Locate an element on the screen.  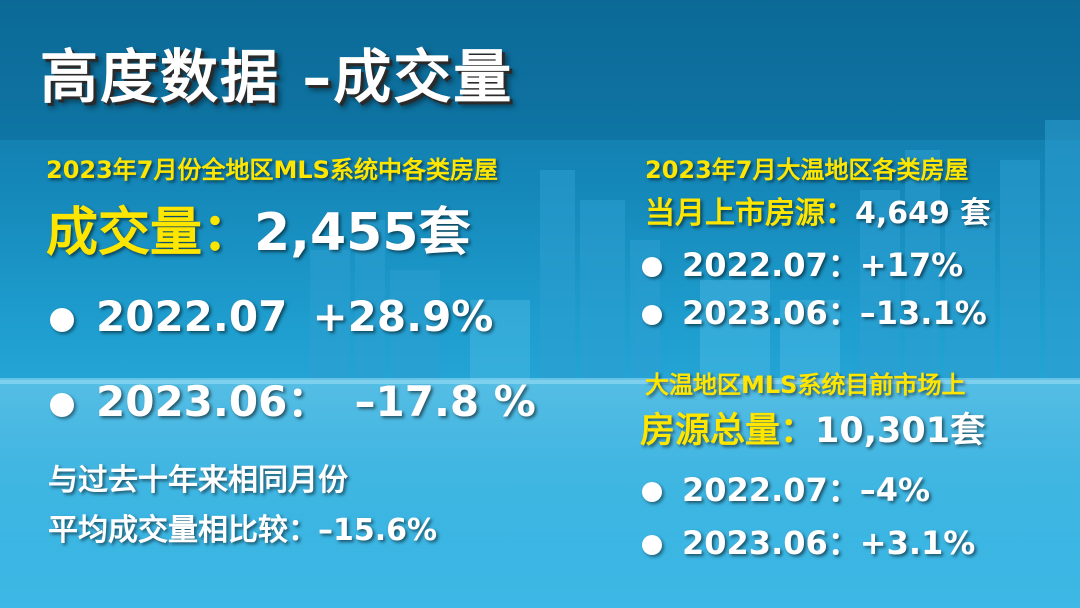
right-top-item-row: 2023.06：–13.1% is located at coordinates (814, 311).